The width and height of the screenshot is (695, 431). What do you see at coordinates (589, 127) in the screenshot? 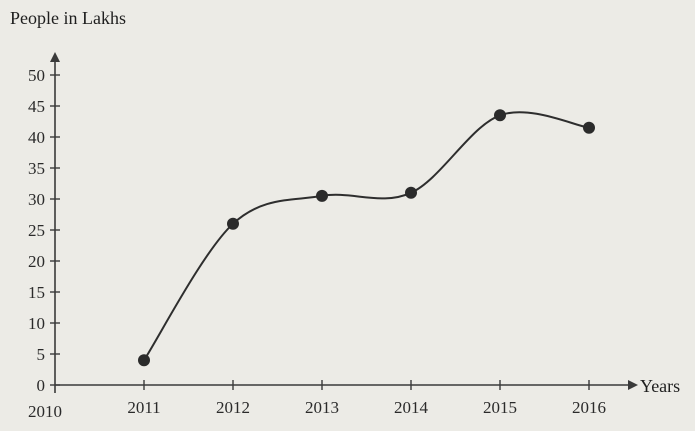
I see `data-point-2016` at bounding box center [589, 127].